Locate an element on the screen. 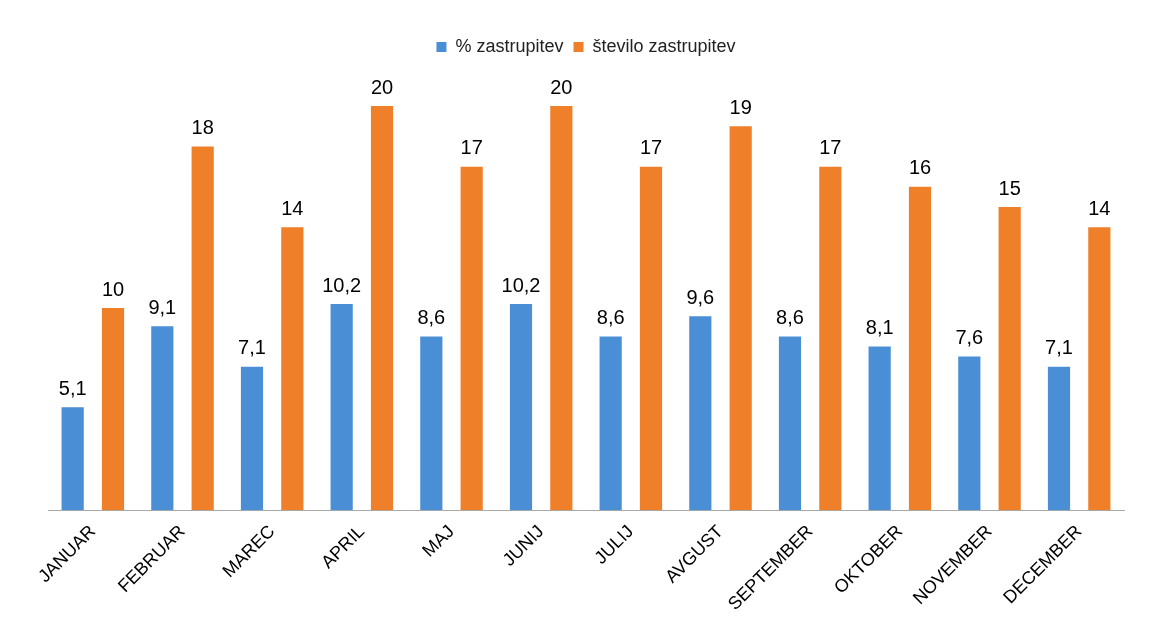 This screenshot has width=1176, height=637. data-label: 19 is located at coordinates (740, 106).